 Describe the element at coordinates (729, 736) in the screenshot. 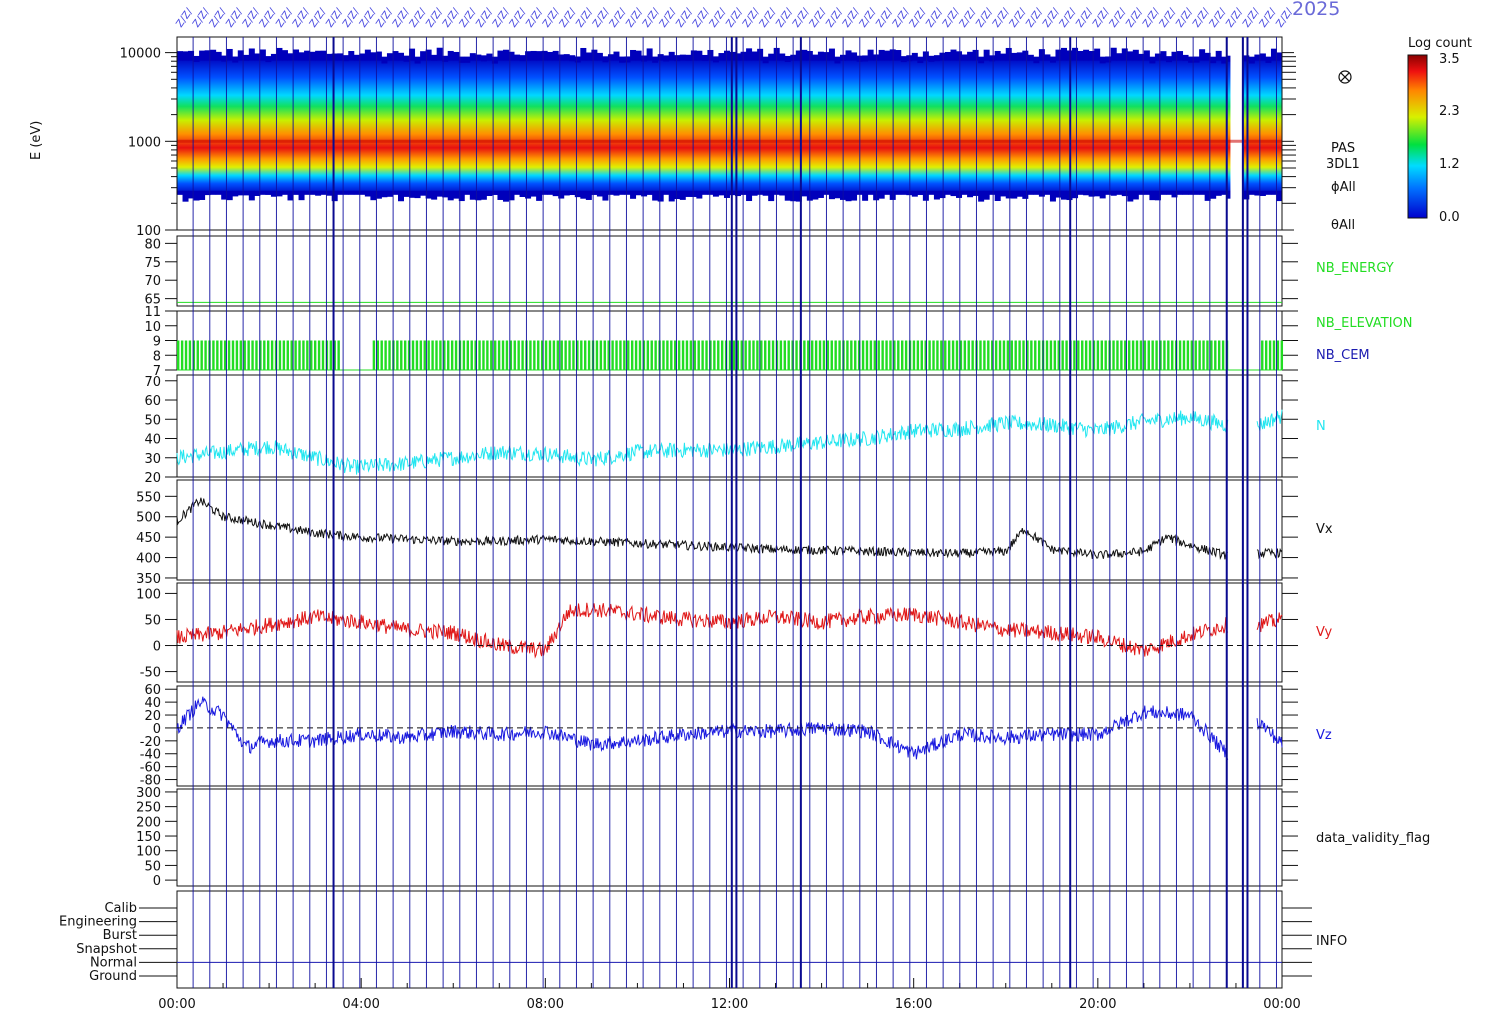

I see `panel-frame` at that location.